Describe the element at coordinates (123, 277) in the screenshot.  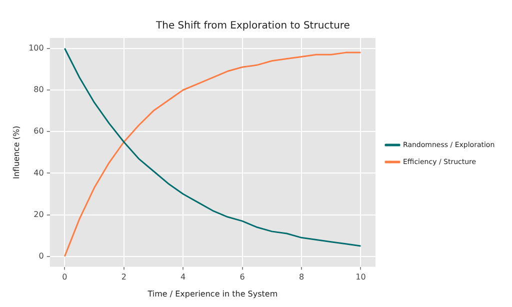
I see `x-tick-label: 2` at that location.